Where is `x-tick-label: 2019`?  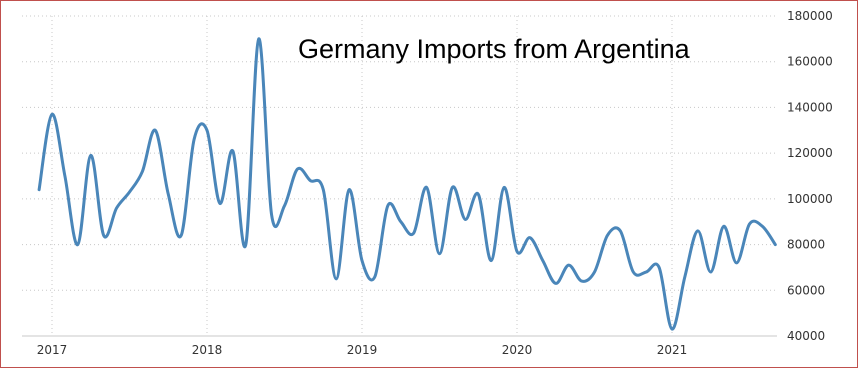 x-tick-label: 2019 is located at coordinates (362, 350).